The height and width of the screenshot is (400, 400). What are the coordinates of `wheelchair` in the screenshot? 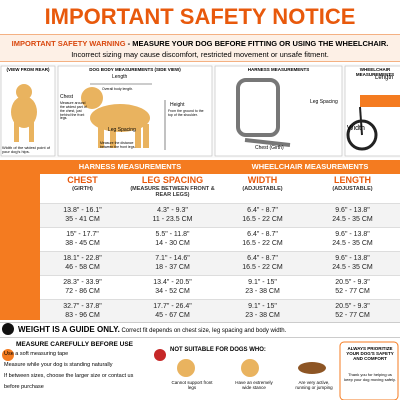 It's located at (373, 123).